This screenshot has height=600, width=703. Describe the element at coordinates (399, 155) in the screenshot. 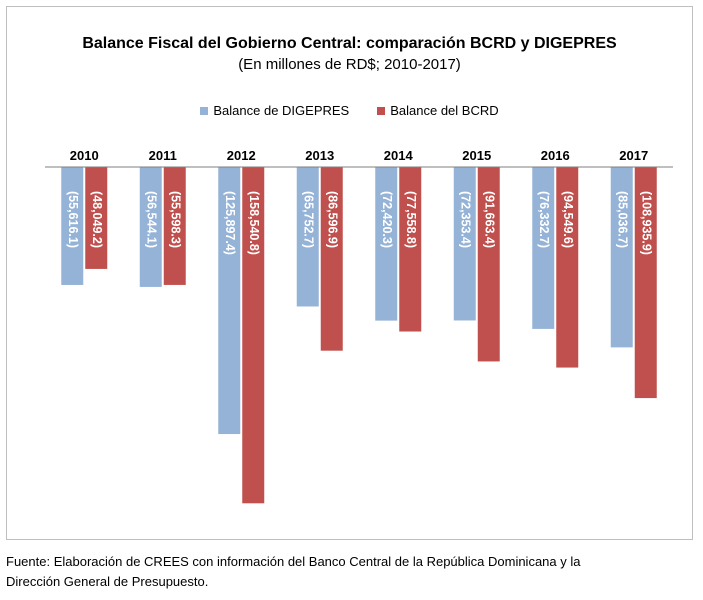

I see `x-tick-label-2014: 2014` at that location.